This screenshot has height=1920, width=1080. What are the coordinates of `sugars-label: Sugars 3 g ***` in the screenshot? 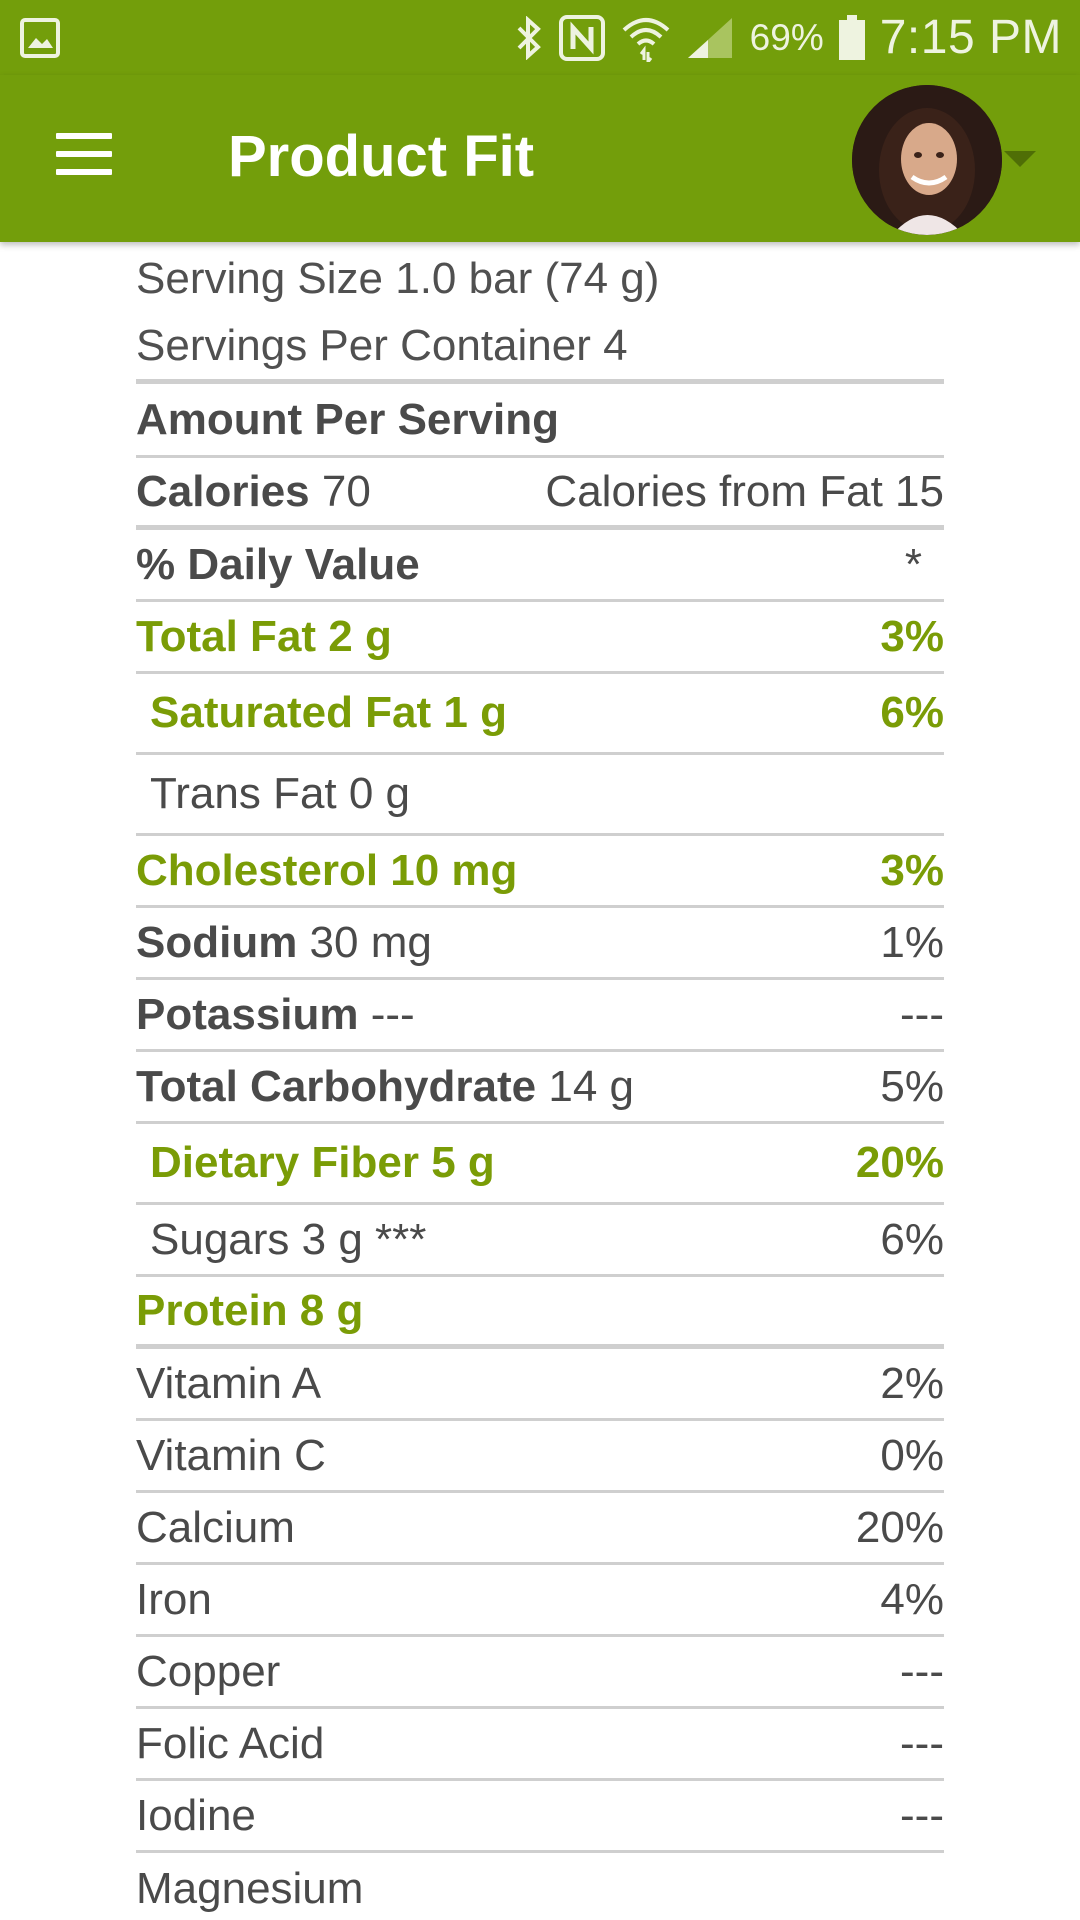 It's located at (288, 1239).